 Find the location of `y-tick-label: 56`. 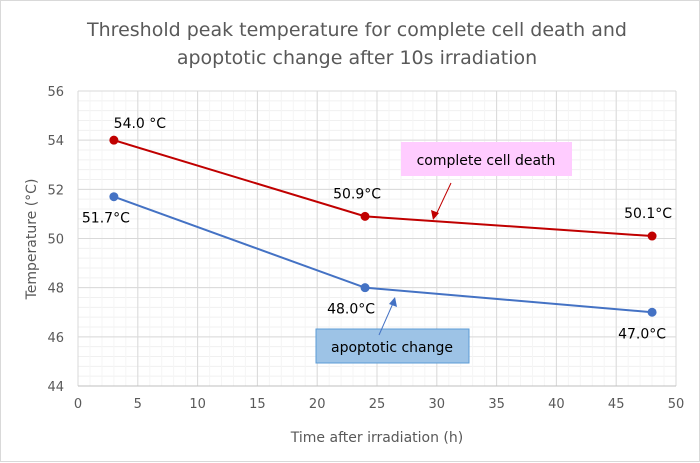

y-tick-label: 56 is located at coordinates (55, 92).